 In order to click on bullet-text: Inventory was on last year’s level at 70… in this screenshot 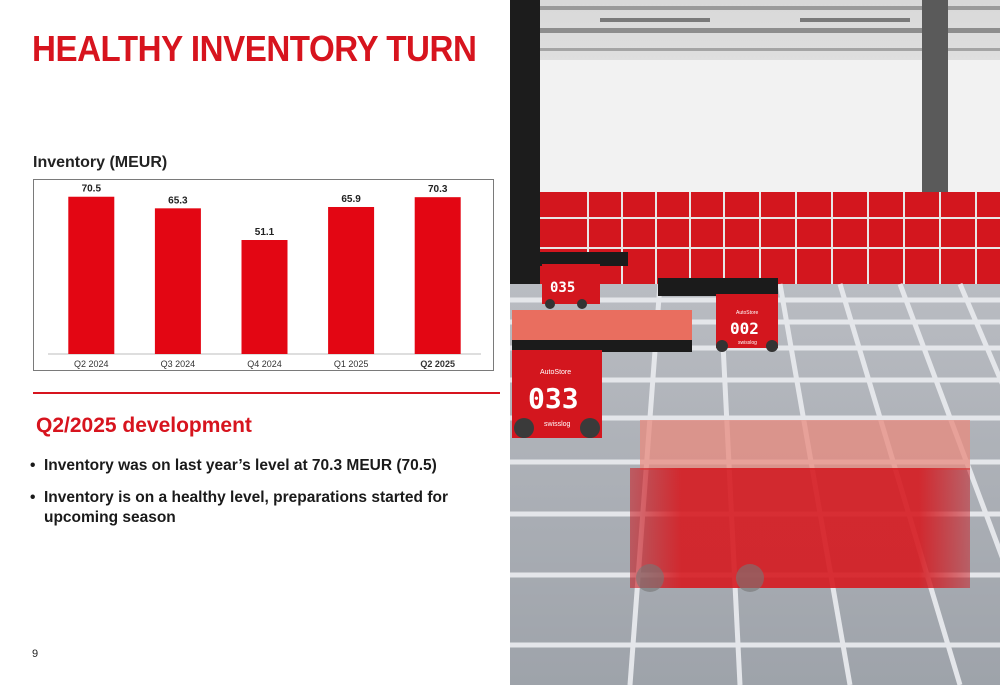, I will do `click(240, 465)`.